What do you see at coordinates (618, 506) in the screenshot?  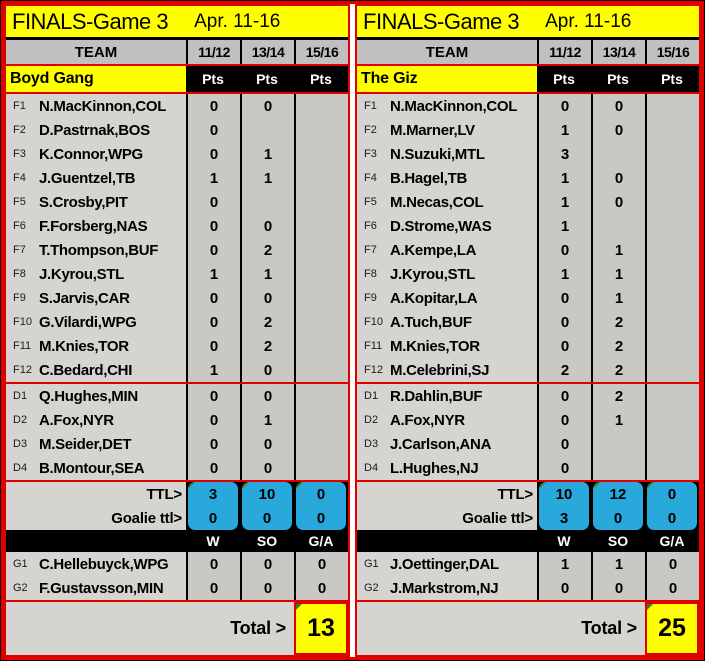 I see `ttl-cell-column-2: 12 0` at bounding box center [618, 506].